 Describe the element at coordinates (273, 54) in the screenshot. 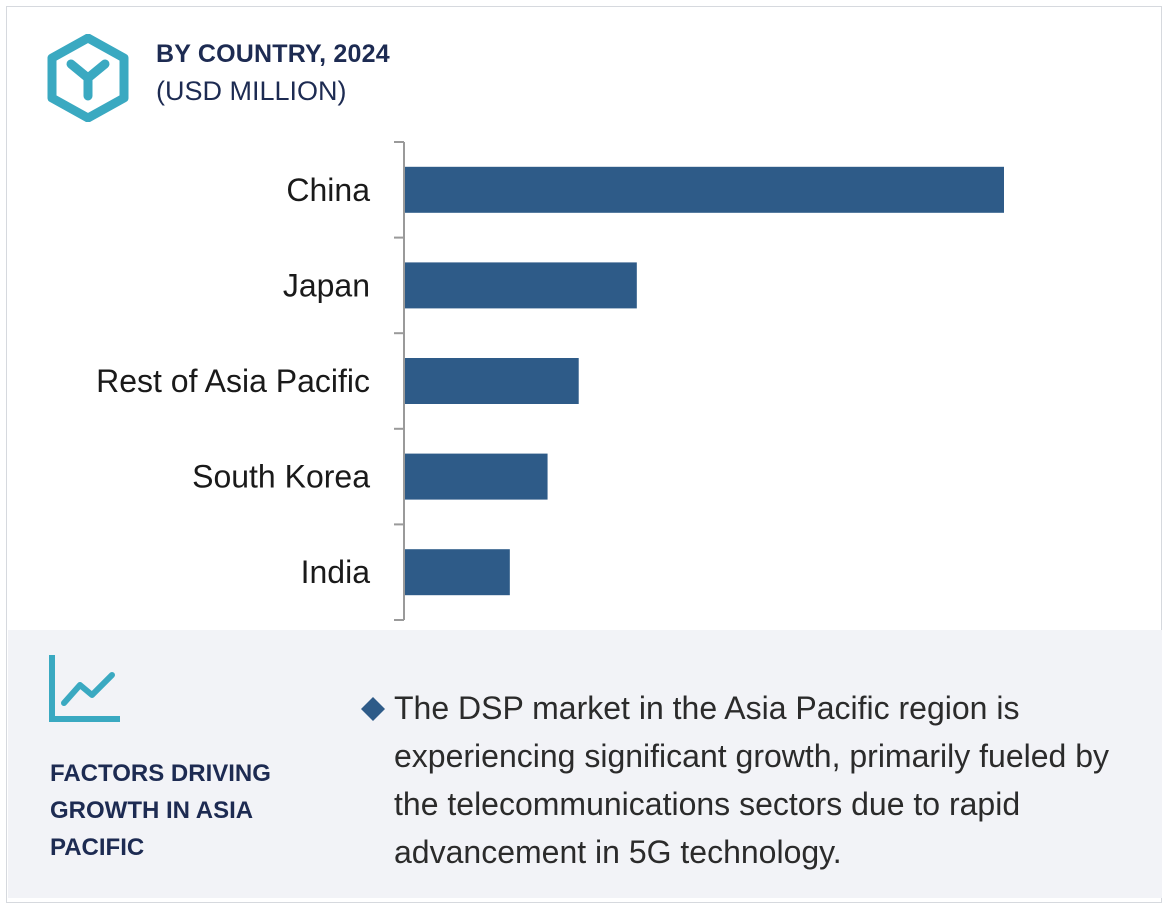

I see `chart-title: BY COUNTRY, 2024` at that location.